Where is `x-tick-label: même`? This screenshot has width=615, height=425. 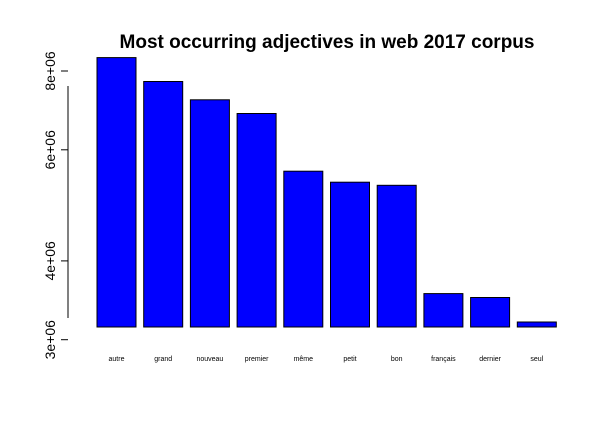
x-tick-label: même is located at coordinates (304, 359).